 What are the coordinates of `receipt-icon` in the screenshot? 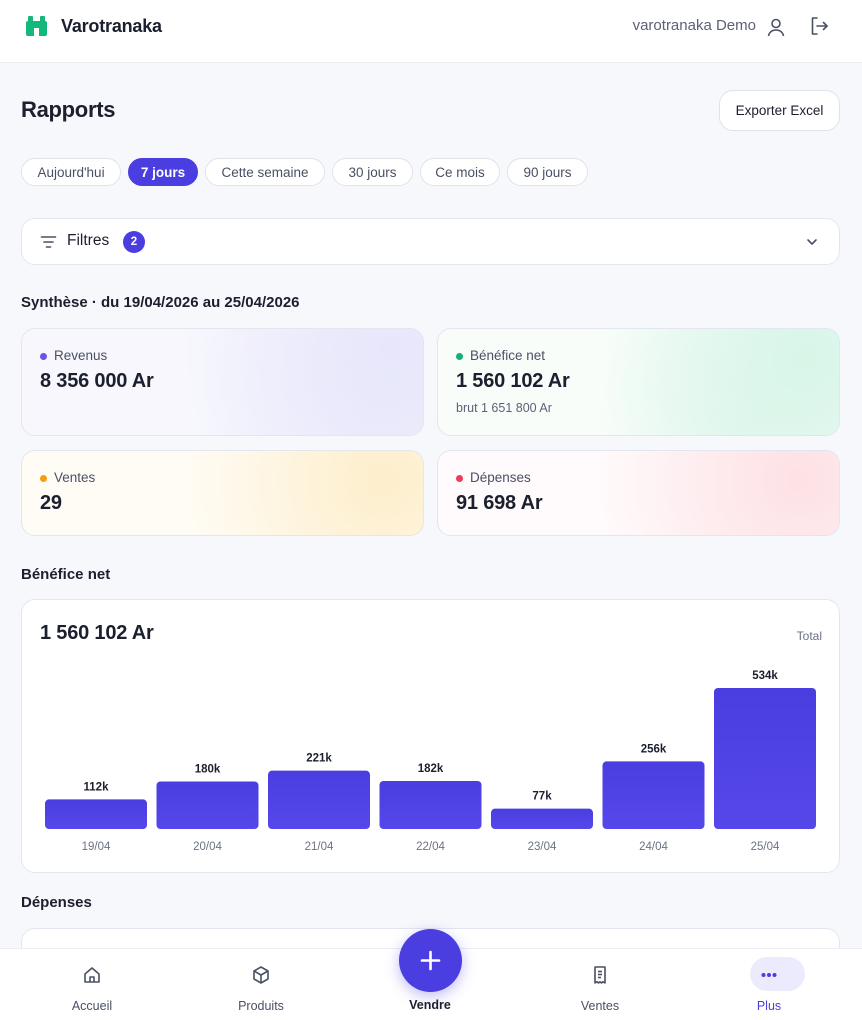 It's located at (600, 975).